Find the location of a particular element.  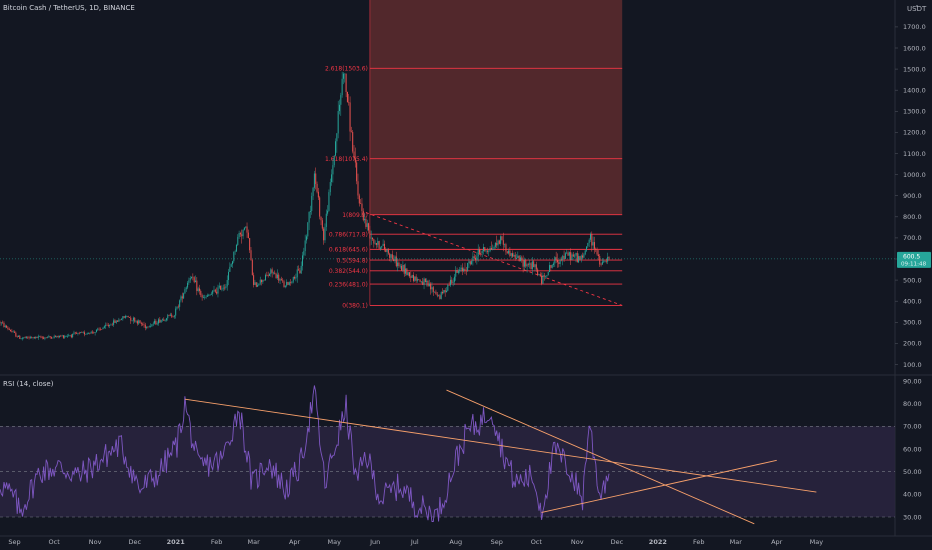

price-tick-label: 200.0 is located at coordinates (912, 344).